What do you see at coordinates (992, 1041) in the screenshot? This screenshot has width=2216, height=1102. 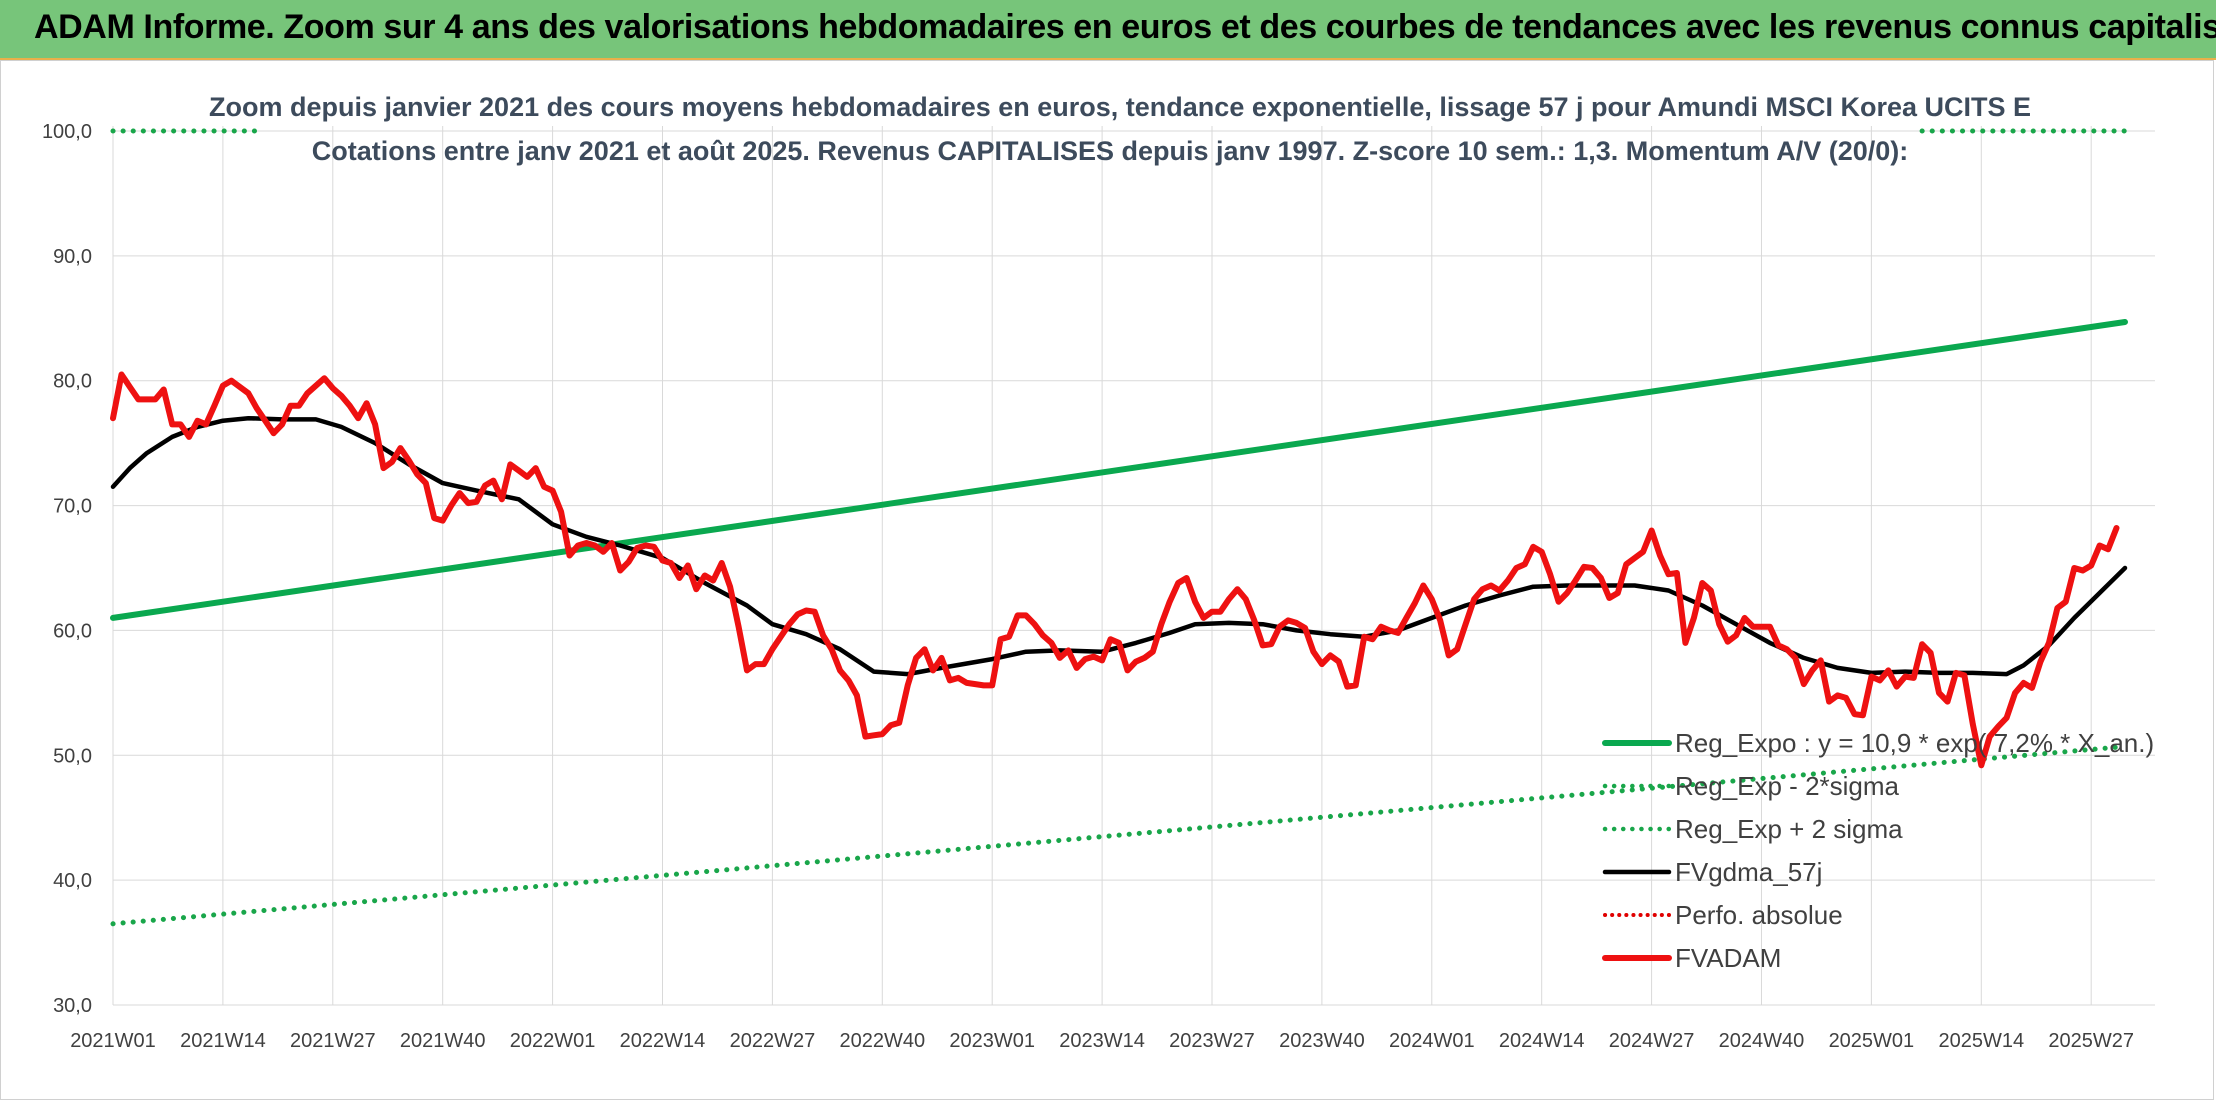 I see `x-tick-label: 2023W01` at bounding box center [992, 1041].